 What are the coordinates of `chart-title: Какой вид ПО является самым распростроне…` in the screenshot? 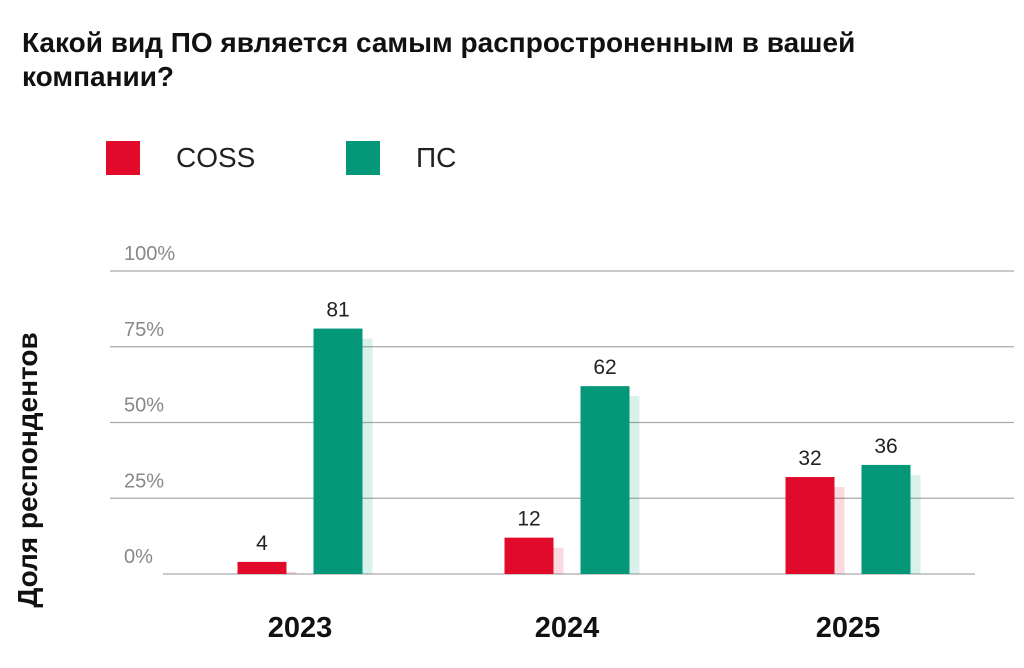 It's located at (439, 59).